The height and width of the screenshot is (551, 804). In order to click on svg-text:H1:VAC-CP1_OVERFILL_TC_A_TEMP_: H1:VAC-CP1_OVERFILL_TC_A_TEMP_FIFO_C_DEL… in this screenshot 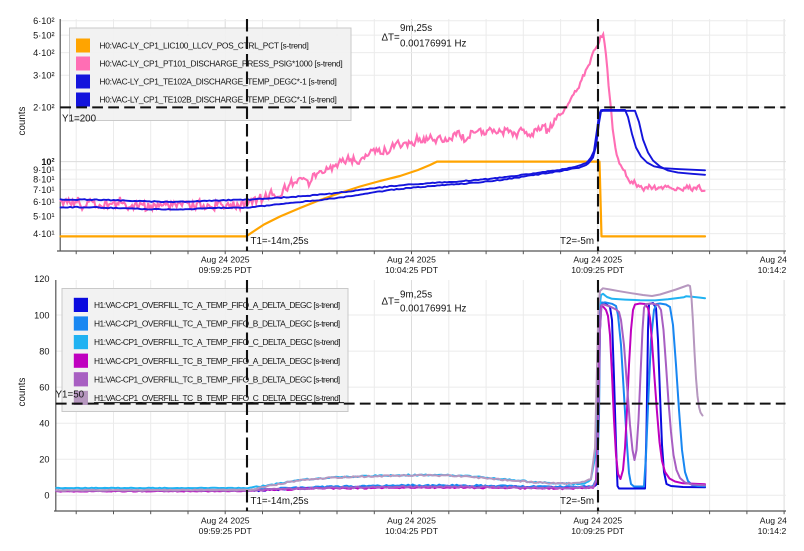, I will do `click(217, 342)`.